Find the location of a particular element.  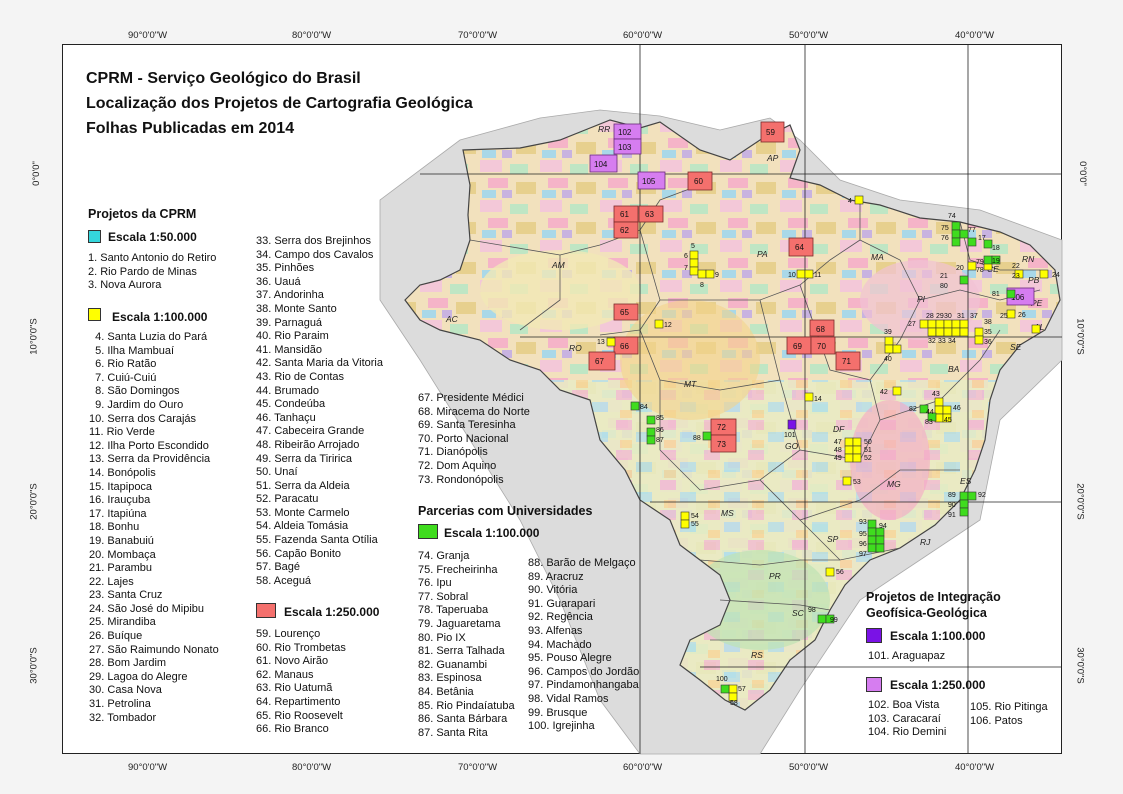

marker-103: 103 is located at coordinates (627, 146).